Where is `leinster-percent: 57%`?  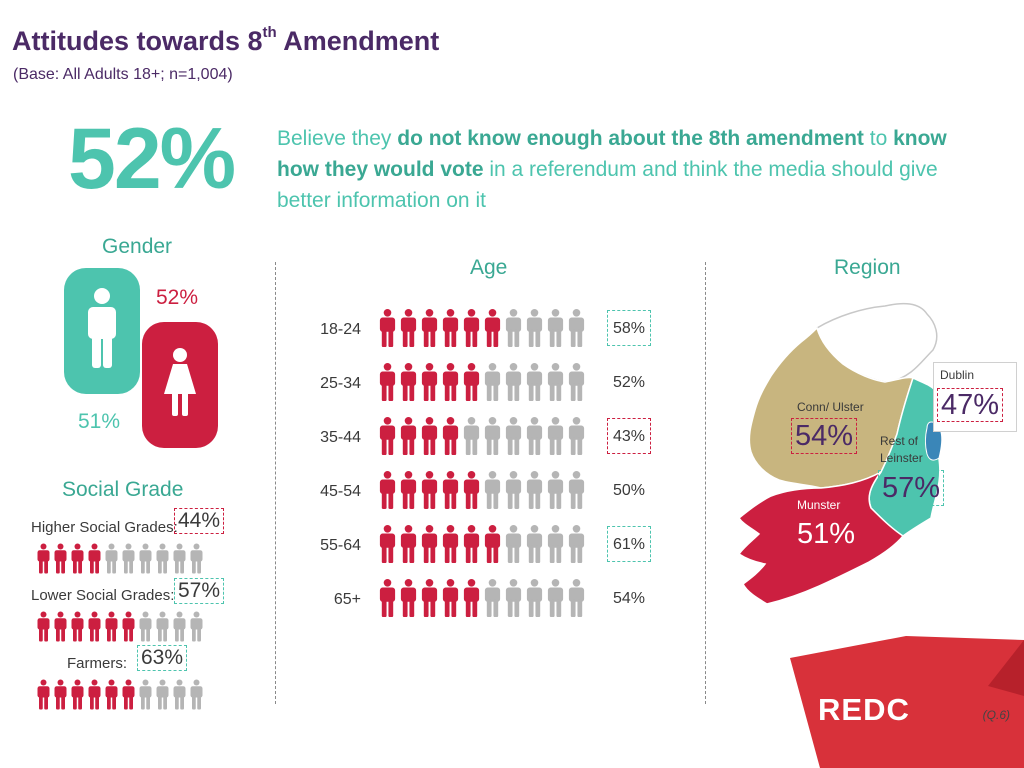
leinster-percent: 57% is located at coordinates (911, 488).